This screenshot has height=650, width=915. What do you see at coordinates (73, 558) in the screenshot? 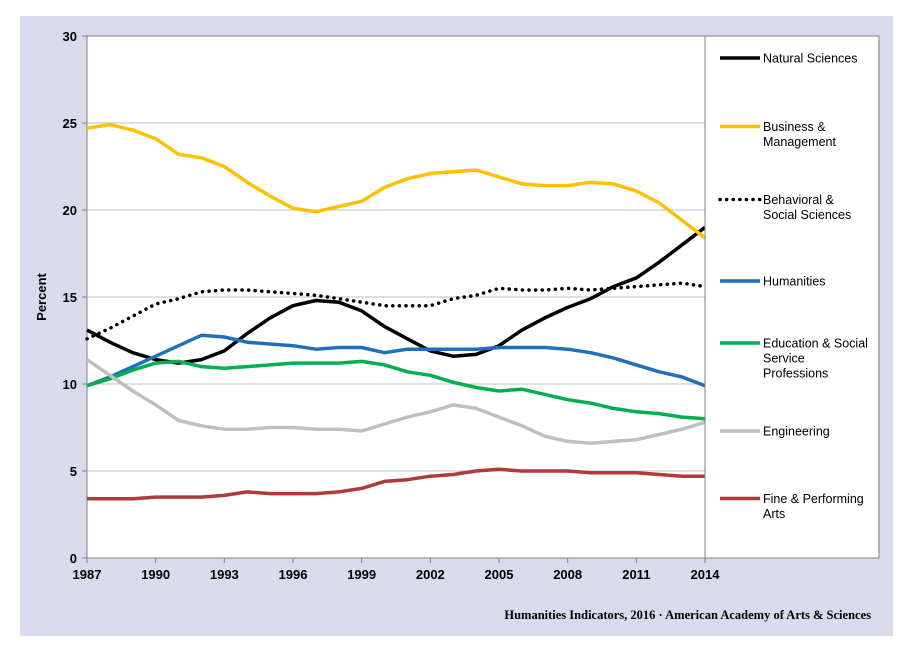
I see `y-tick-label: 0` at bounding box center [73, 558].